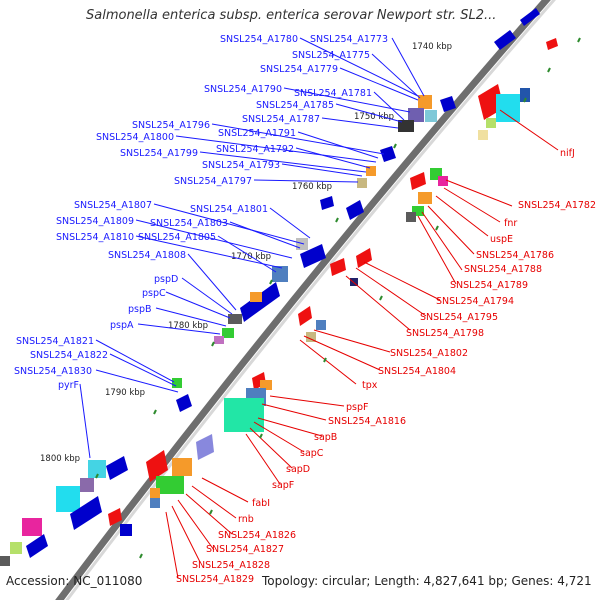 The width and height of the screenshot is (600, 600). Describe the element at coordinates (370, 385) in the screenshot. I see `gene-label: tpx` at that location.